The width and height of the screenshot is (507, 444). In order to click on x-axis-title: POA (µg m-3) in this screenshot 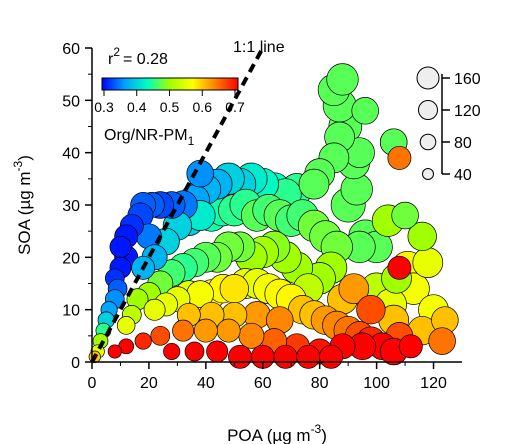, I will do `click(277, 433)`.